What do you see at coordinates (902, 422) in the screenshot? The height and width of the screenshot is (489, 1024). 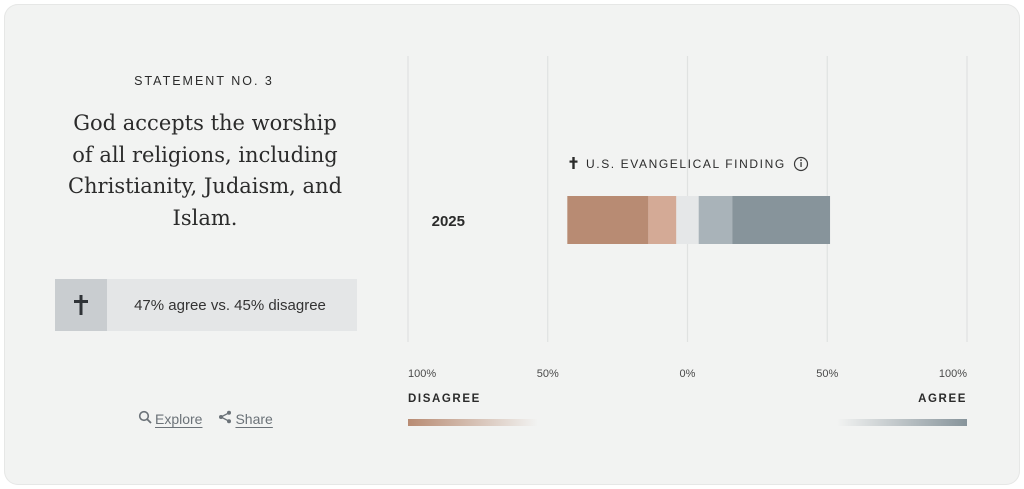 I see `agree-gradient-bar` at bounding box center [902, 422].